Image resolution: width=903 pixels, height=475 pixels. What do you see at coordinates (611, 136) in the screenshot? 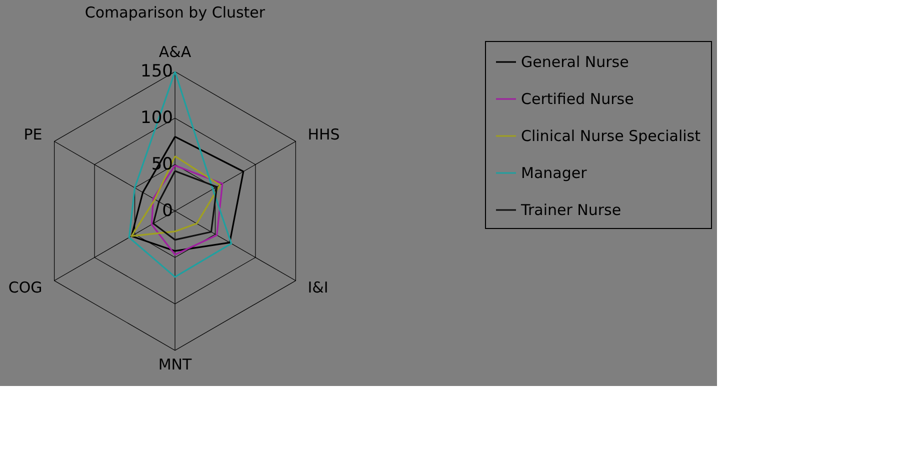
I see `legend-label: Clinical Nurse Specialist` at bounding box center [611, 136].